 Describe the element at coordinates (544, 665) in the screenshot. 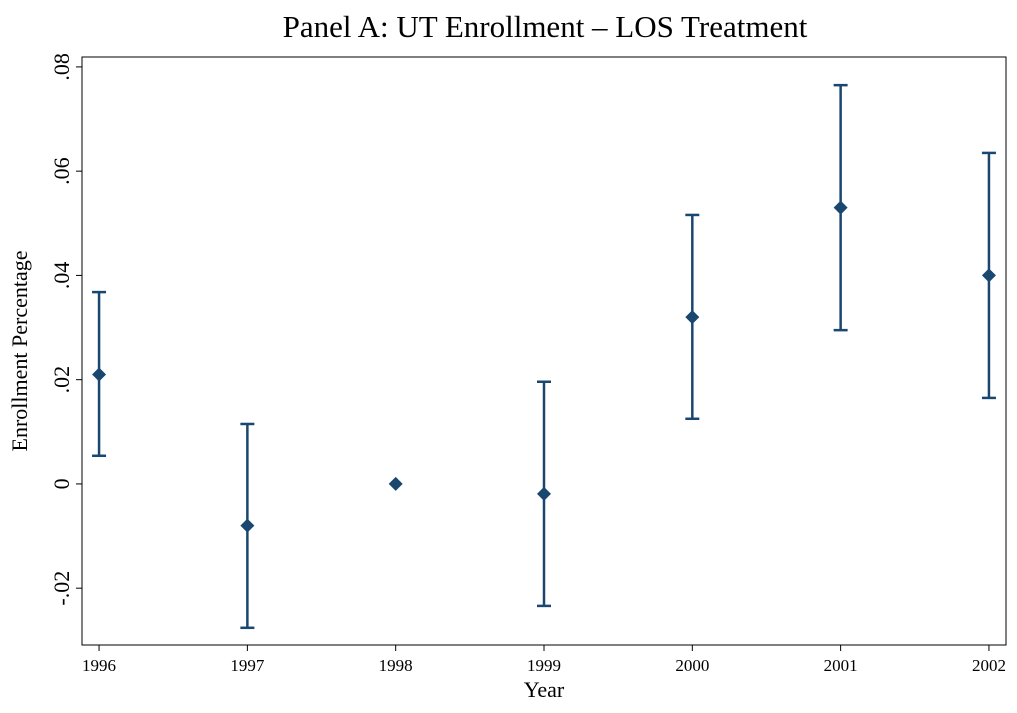

I see `x-tick-label: 1999` at that location.